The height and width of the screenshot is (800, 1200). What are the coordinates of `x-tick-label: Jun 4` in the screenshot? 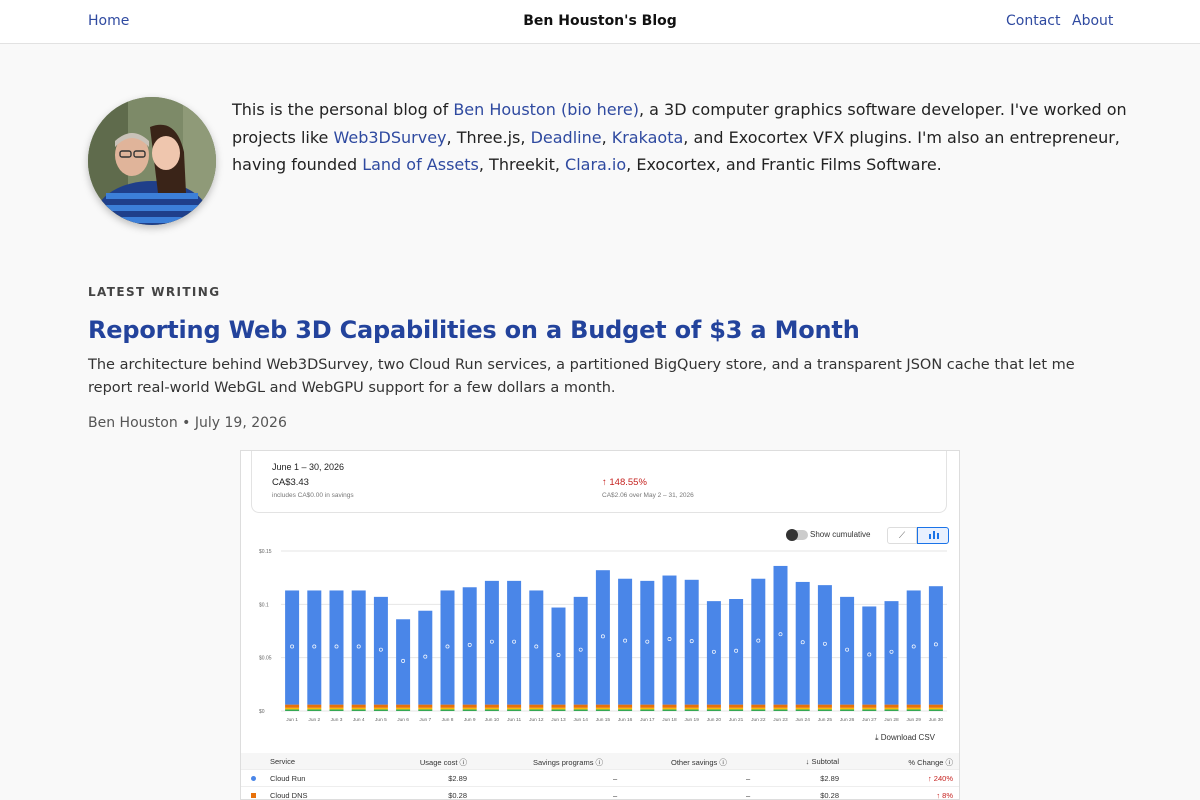 It's located at (359, 720).